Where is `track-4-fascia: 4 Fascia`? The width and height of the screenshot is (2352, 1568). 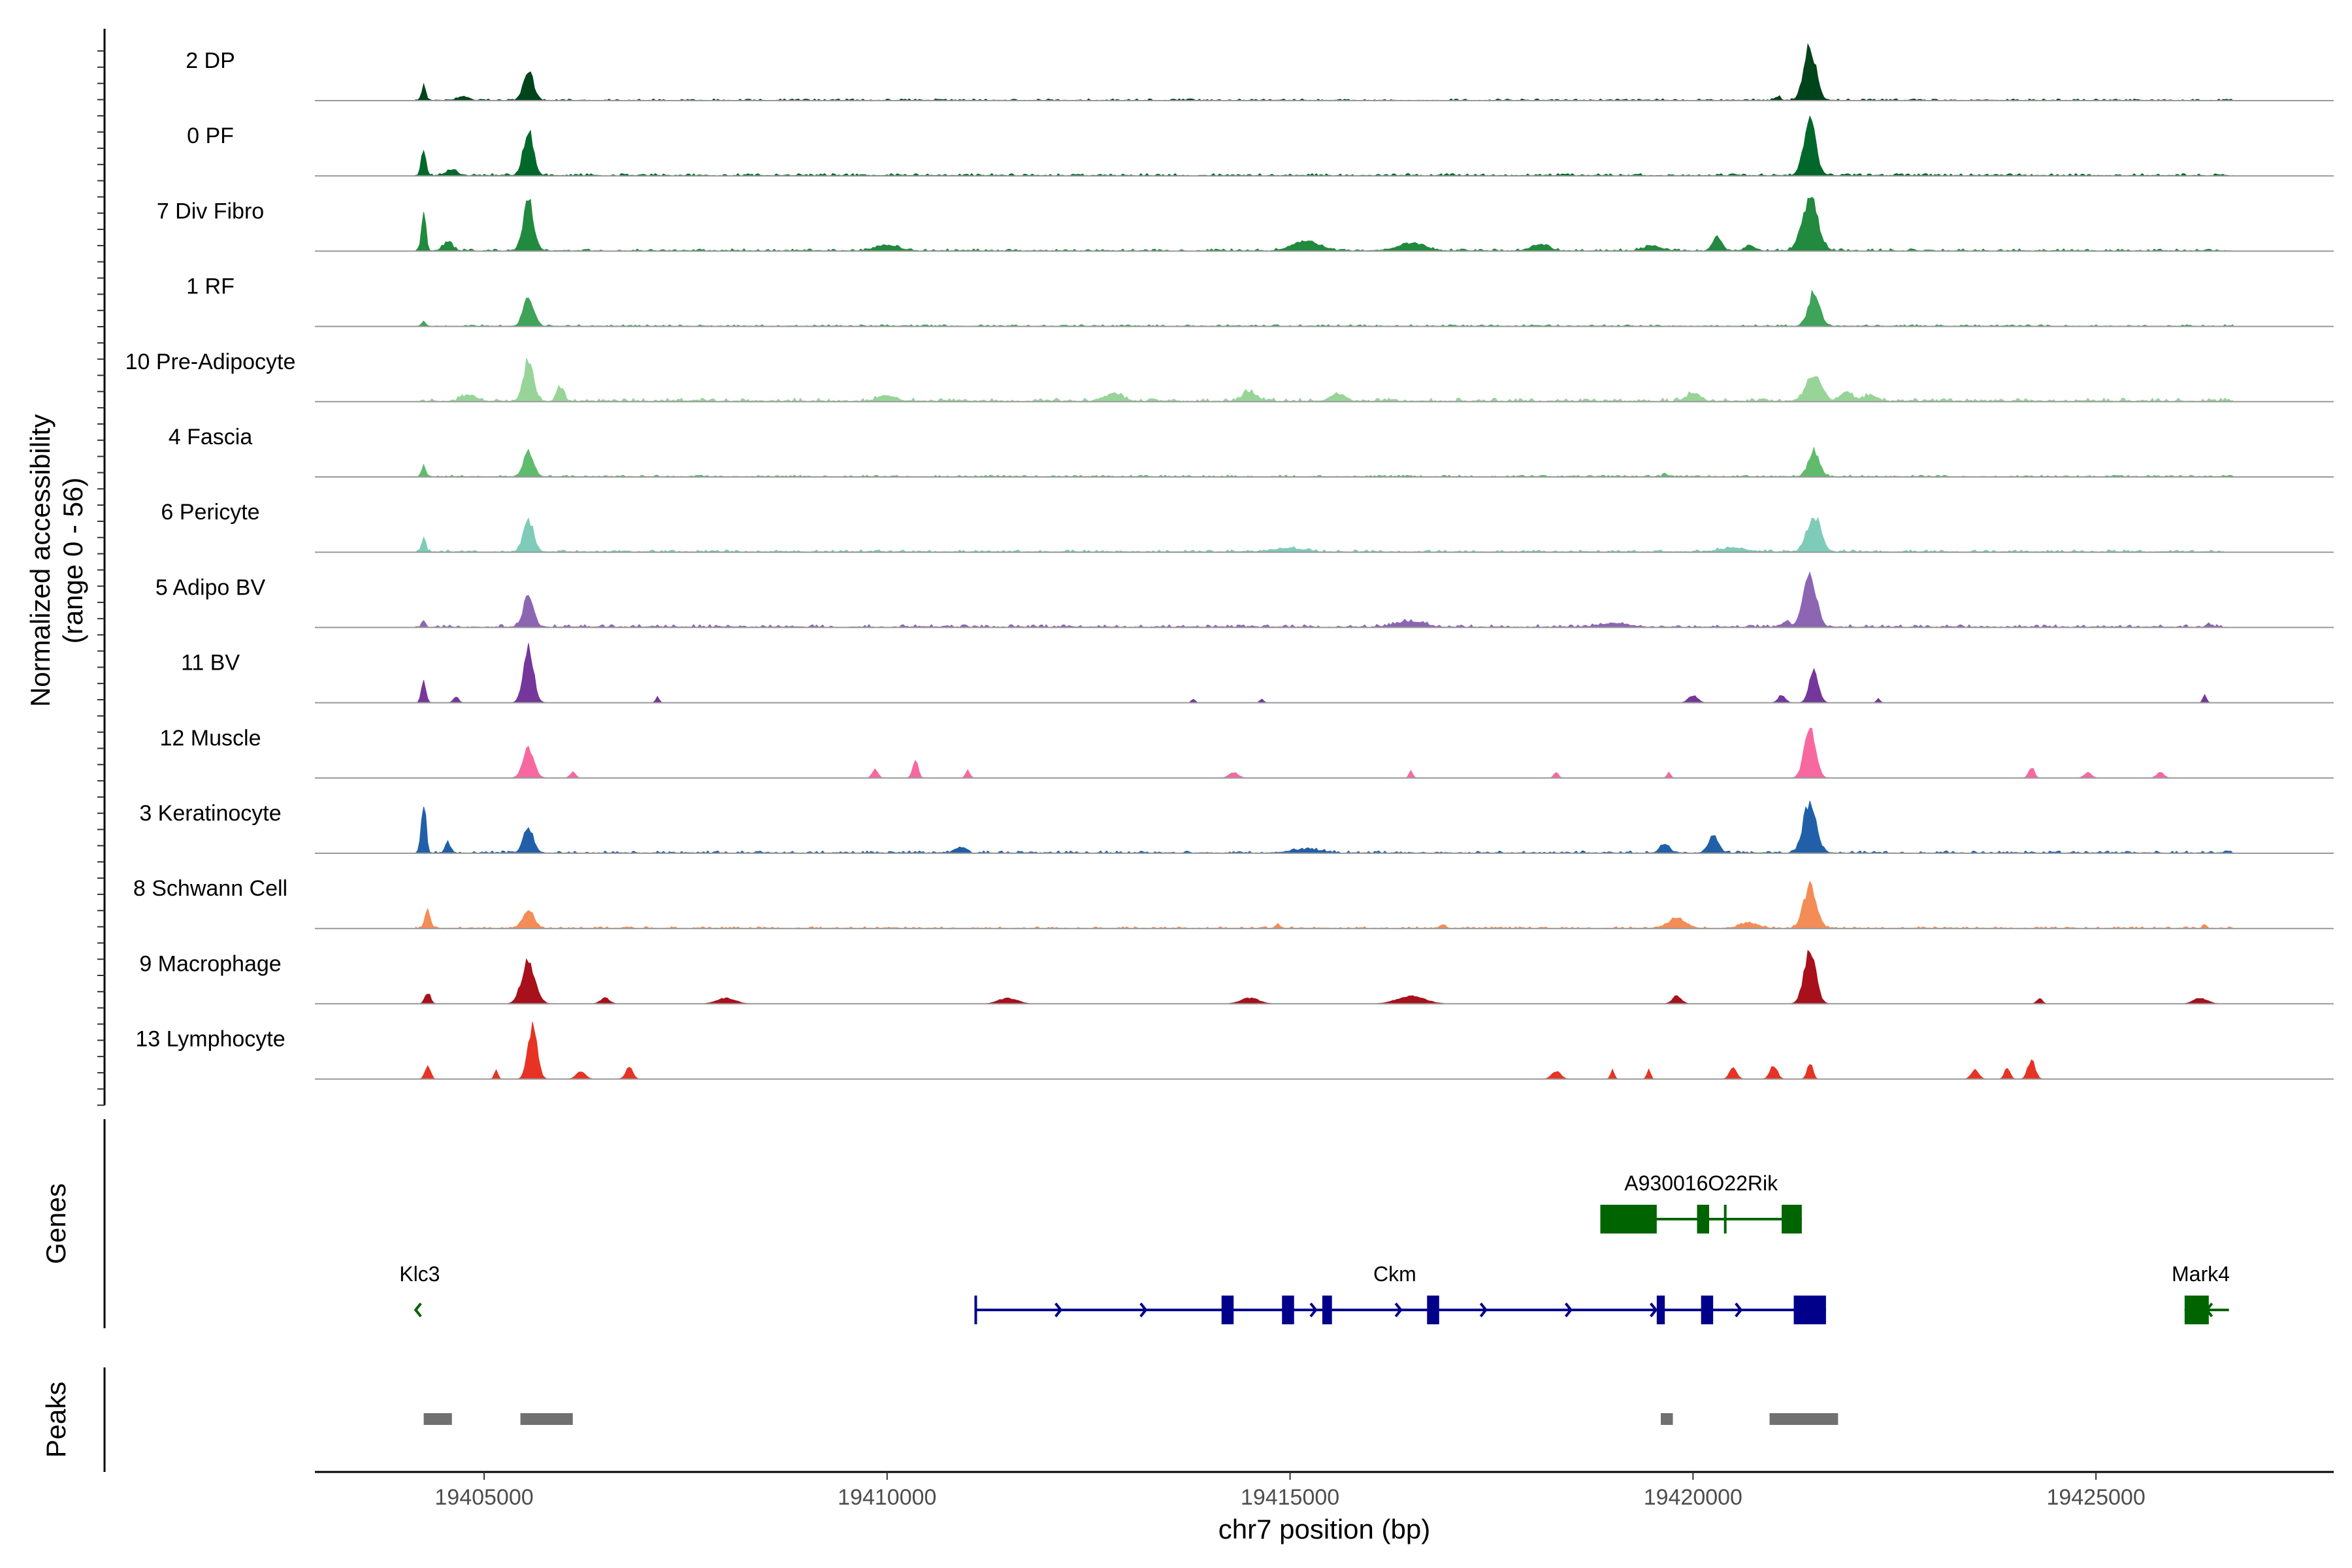 track-4-fascia: 4 Fascia is located at coordinates (1251, 451).